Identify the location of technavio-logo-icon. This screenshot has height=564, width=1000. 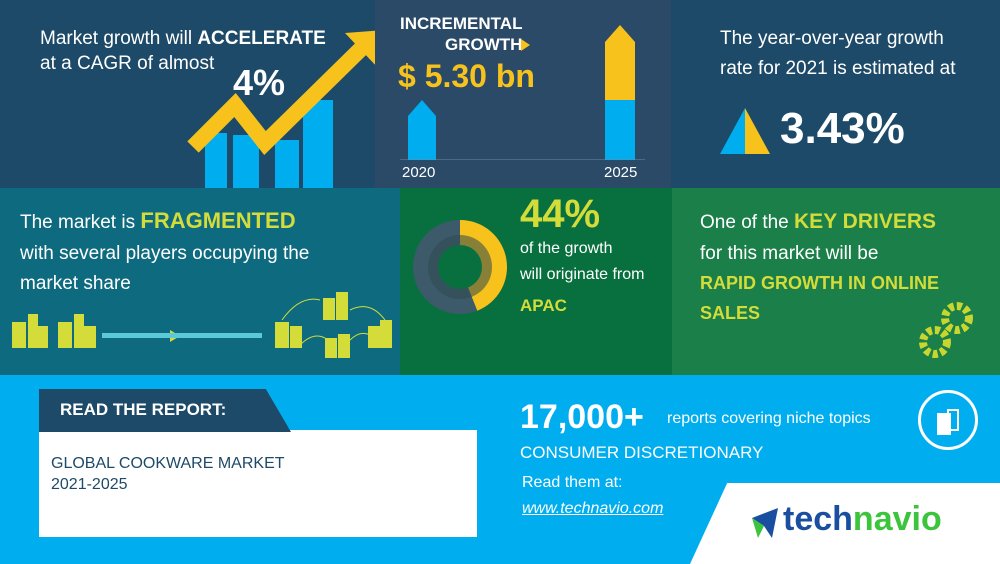
(765, 523).